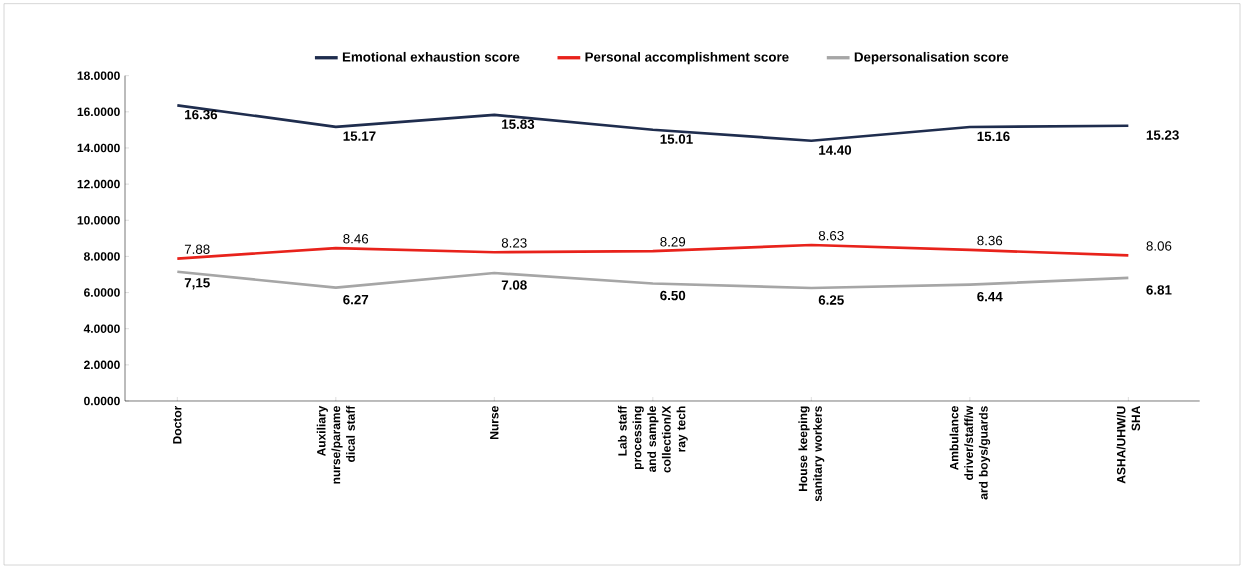  What do you see at coordinates (1159, 246) in the screenshot?
I see `data-label: 8.06` at bounding box center [1159, 246].